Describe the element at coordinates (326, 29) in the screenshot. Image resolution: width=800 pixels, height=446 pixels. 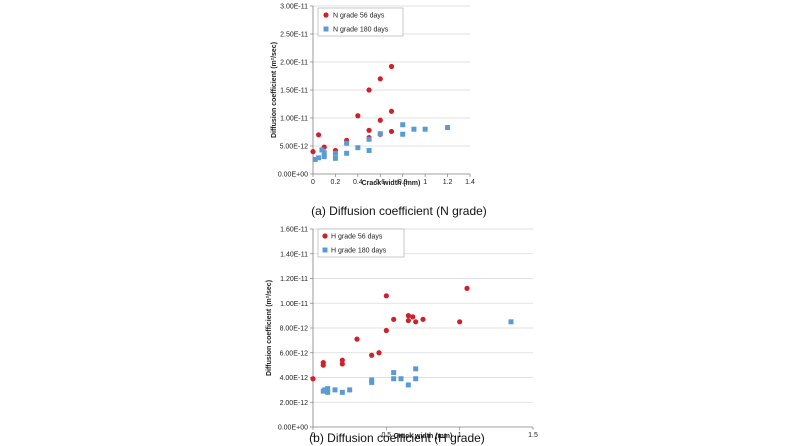
I see `legend-marker-180-days` at that location.